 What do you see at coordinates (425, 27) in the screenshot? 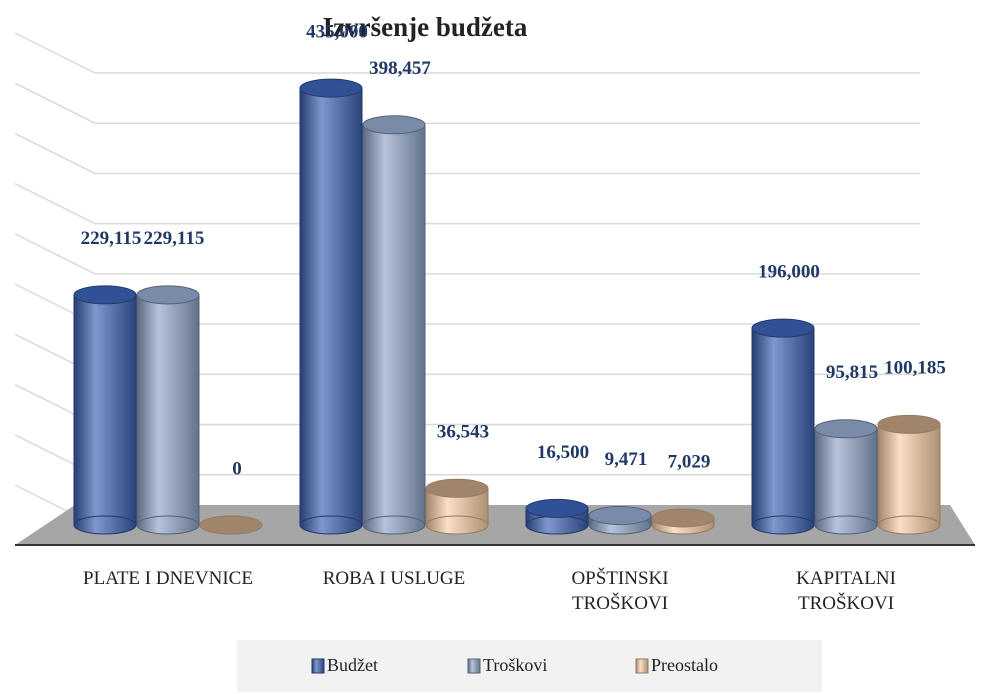
I see `chart-title: Izvršenje budžeta` at bounding box center [425, 27].